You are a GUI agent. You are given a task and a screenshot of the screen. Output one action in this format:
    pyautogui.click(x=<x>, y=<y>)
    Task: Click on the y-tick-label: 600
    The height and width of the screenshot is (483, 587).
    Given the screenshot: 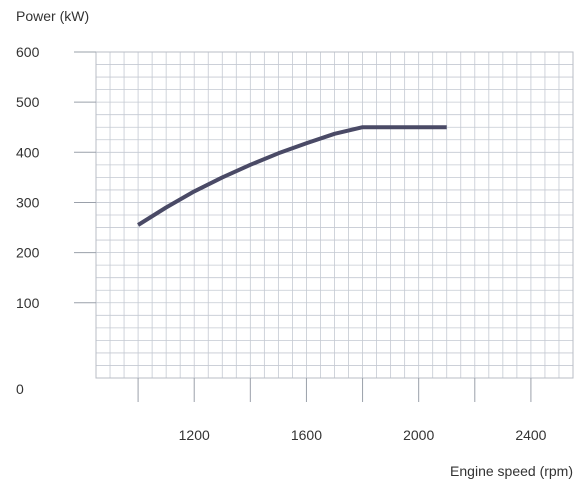 What is the action you would take?
    pyautogui.click(x=28, y=52)
    